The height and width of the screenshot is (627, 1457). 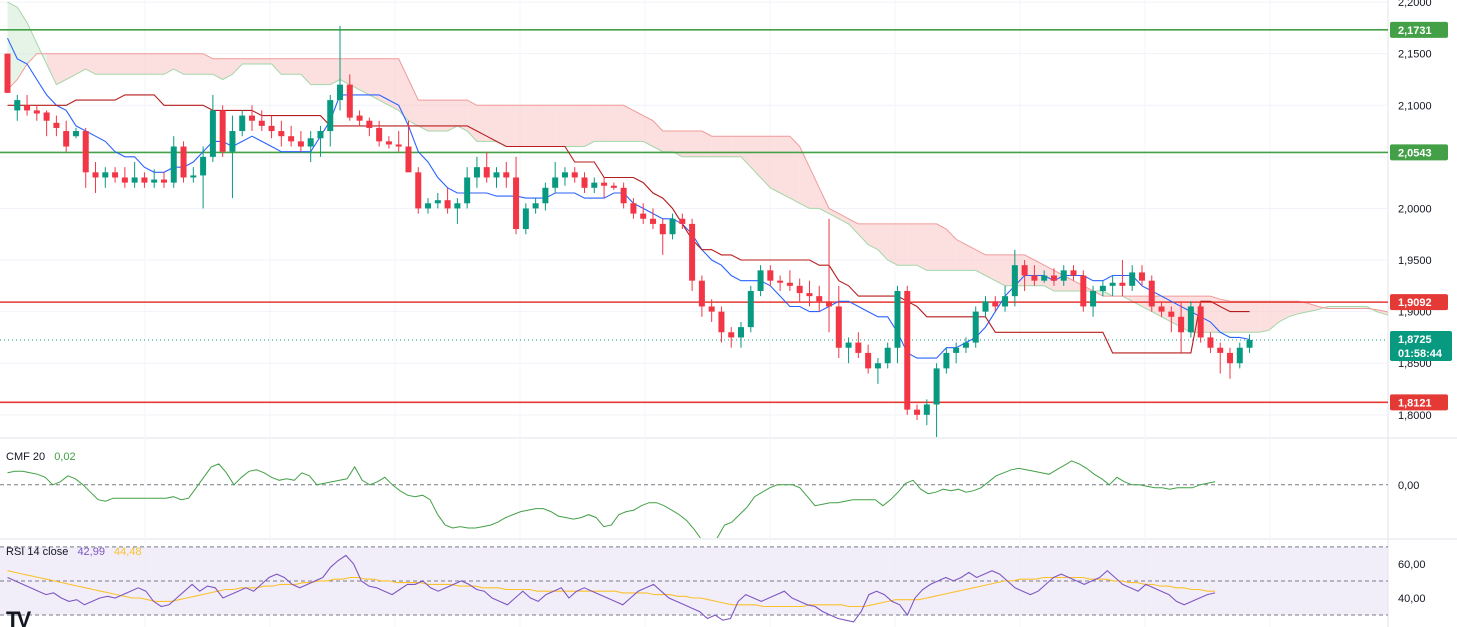 What do you see at coordinates (1415, 153) in the screenshot?
I see `level-tag-label: 2,0543` at bounding box center [1415, 153].